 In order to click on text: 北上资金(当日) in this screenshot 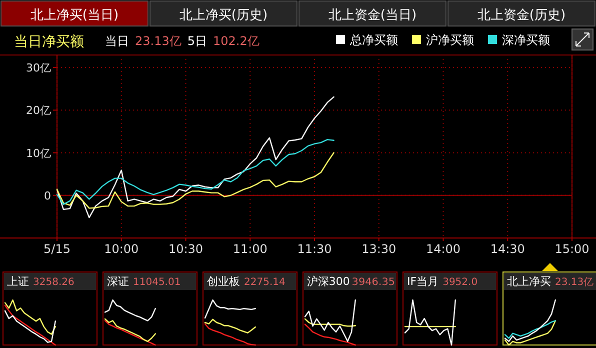, I will do `click(372, 15)`.